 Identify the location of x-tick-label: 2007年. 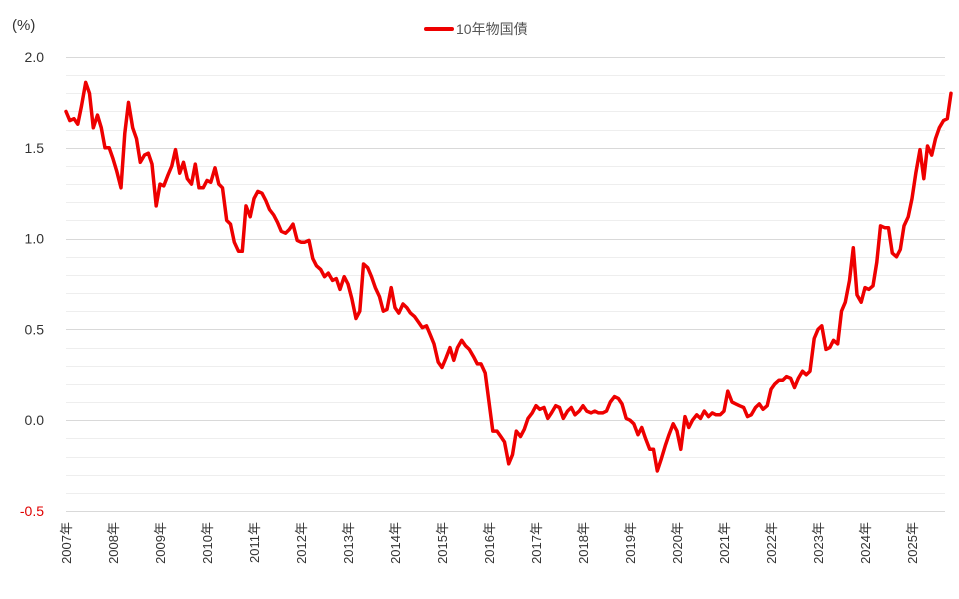
(66, 543).